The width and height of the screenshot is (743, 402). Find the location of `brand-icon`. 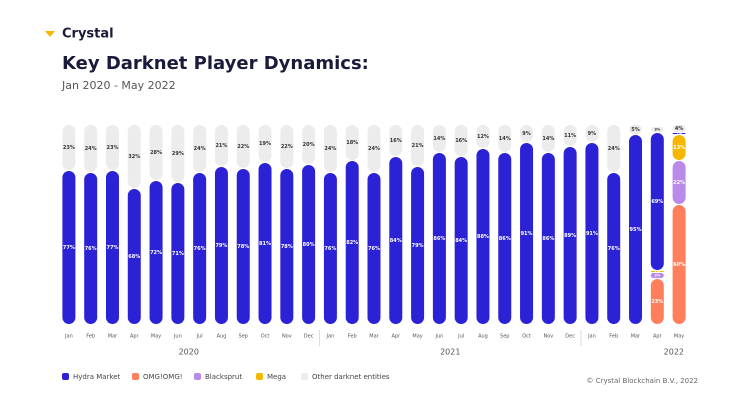

brand-icon is located at coordinates (50, 34).